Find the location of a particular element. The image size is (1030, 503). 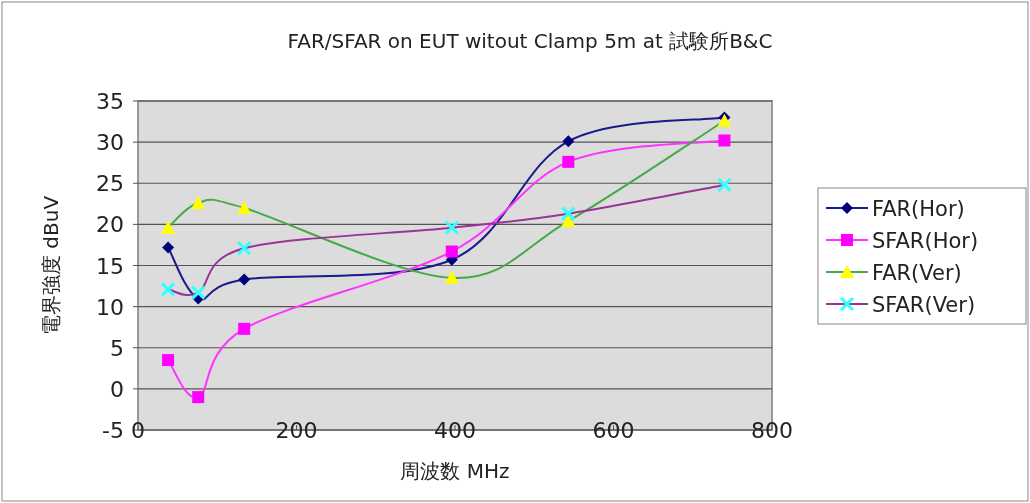

y-tick-label: 5 is located at coordinates (117, 348).